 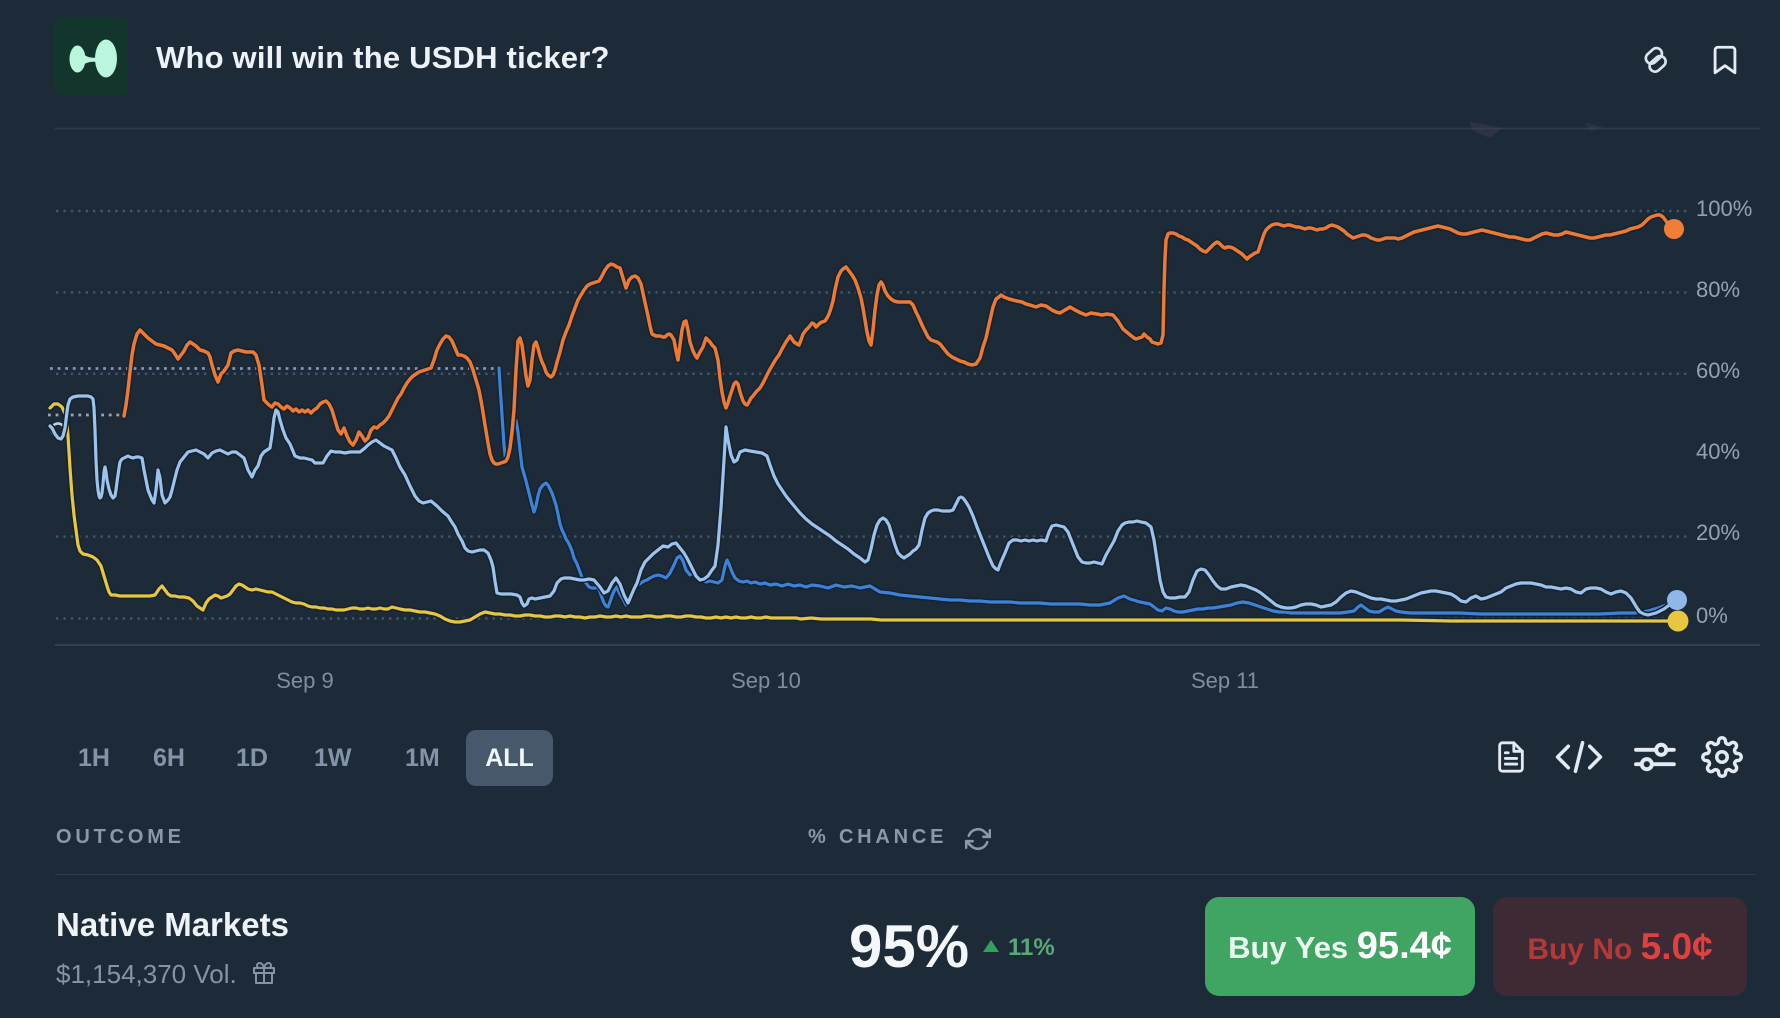 I want to click on svg-text: 0%, so click(x=1712, y=615).